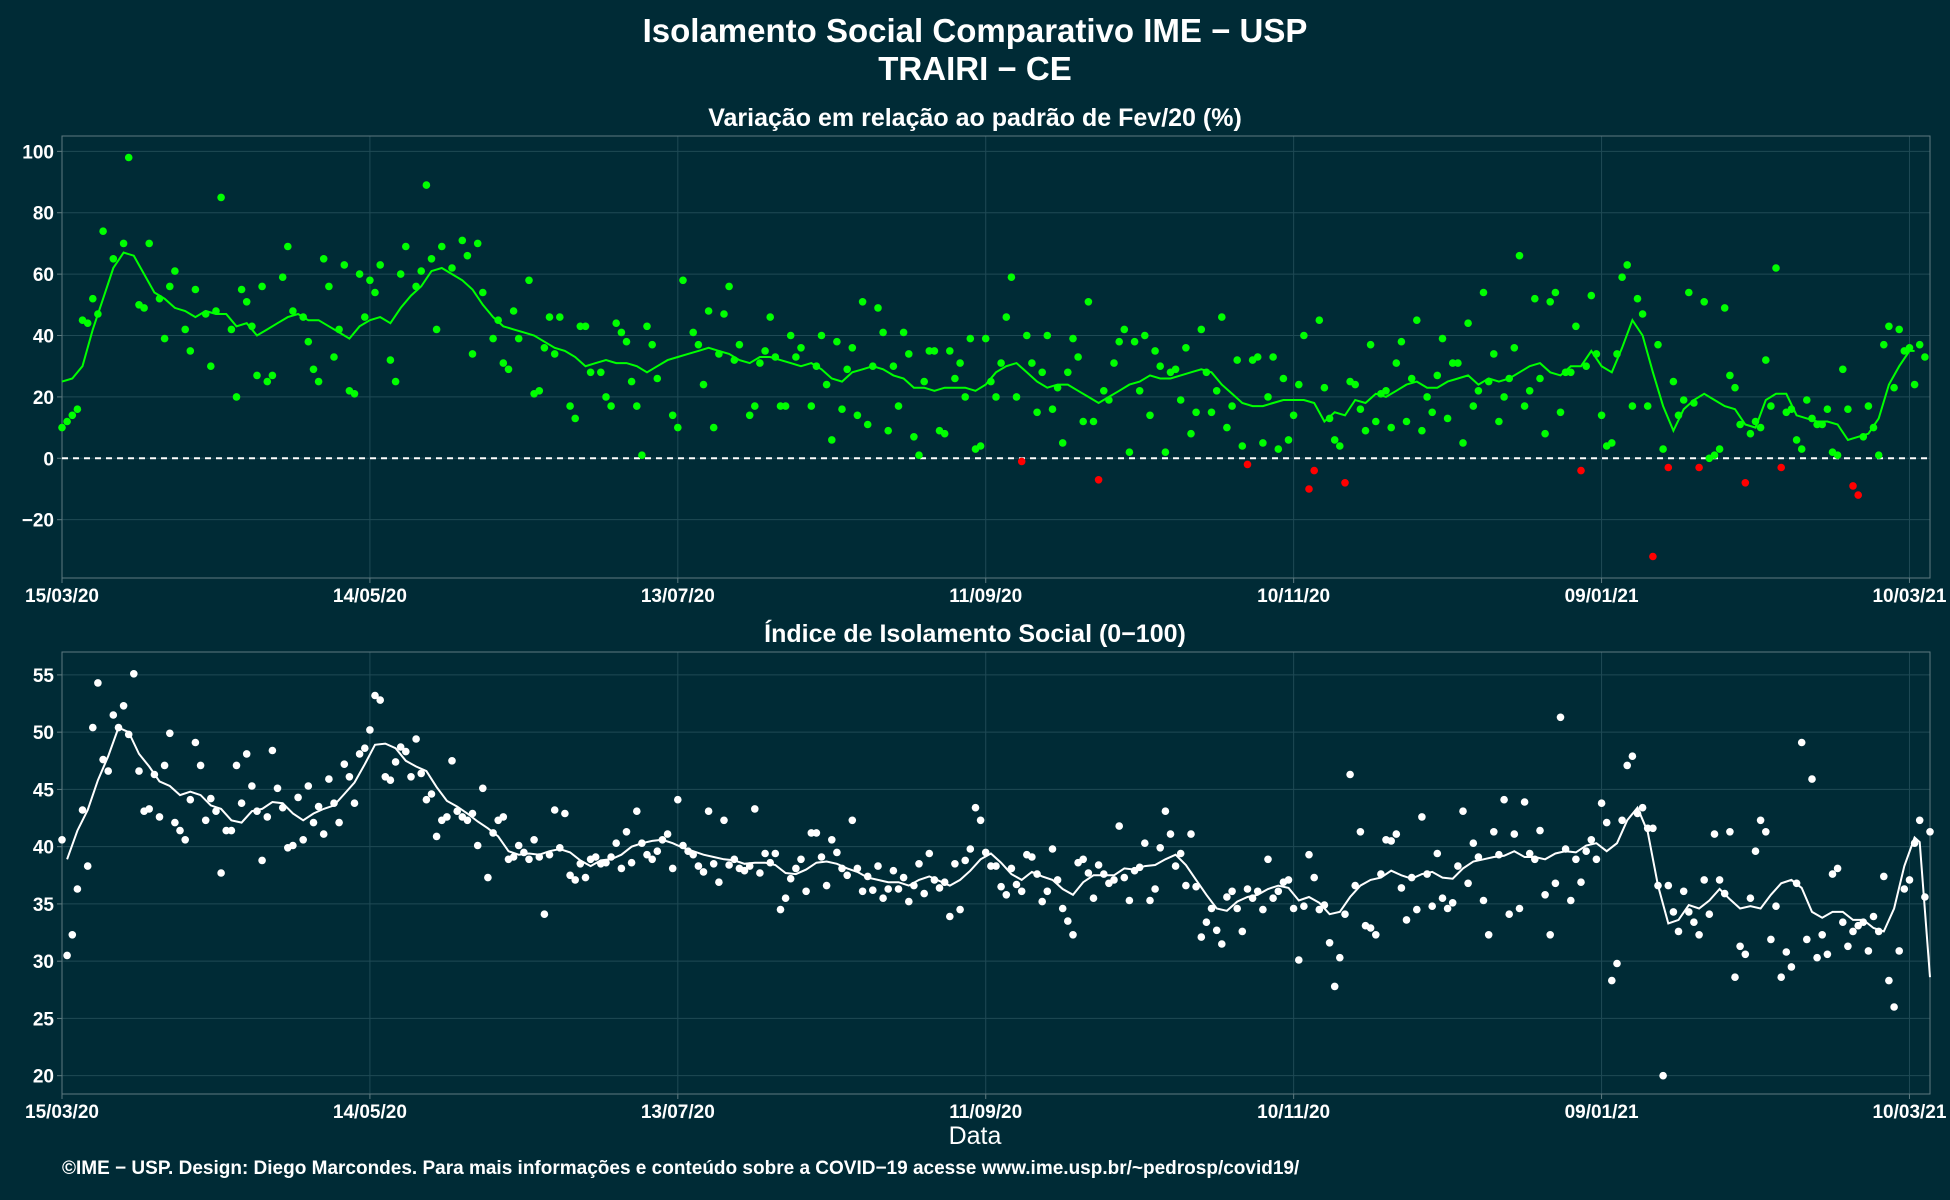 The width and height of the screenshot is (1950, 1200). What do you see at coordinates (43, 962) in the screenshot?
I see `panel-2-y-tick-label: 30` at bounding box center [43, 962].